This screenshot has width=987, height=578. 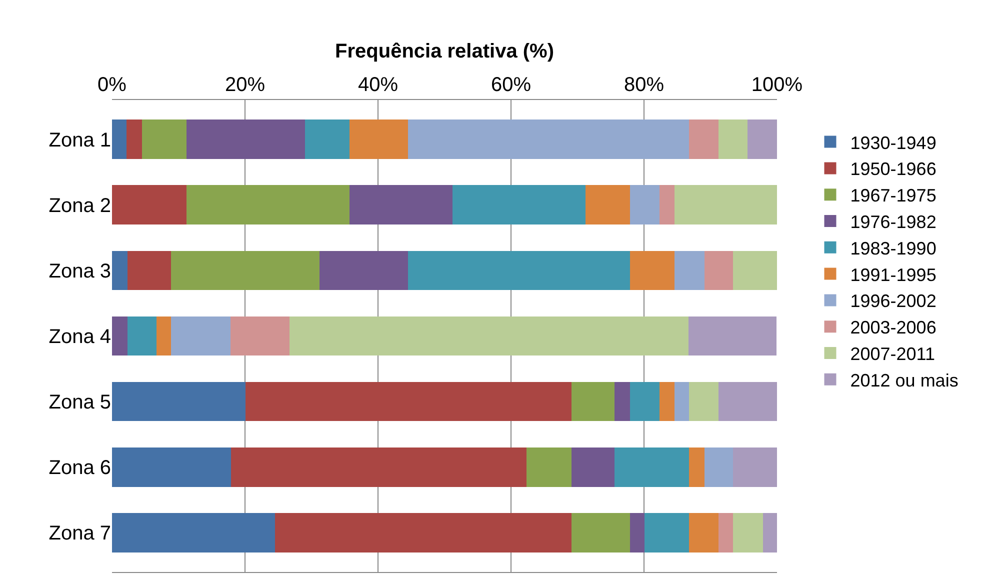 What do you see at coordinates (511, 85) in the screenshot?
I see `x-tick-label: 60%` at bounding box center [511, 85].